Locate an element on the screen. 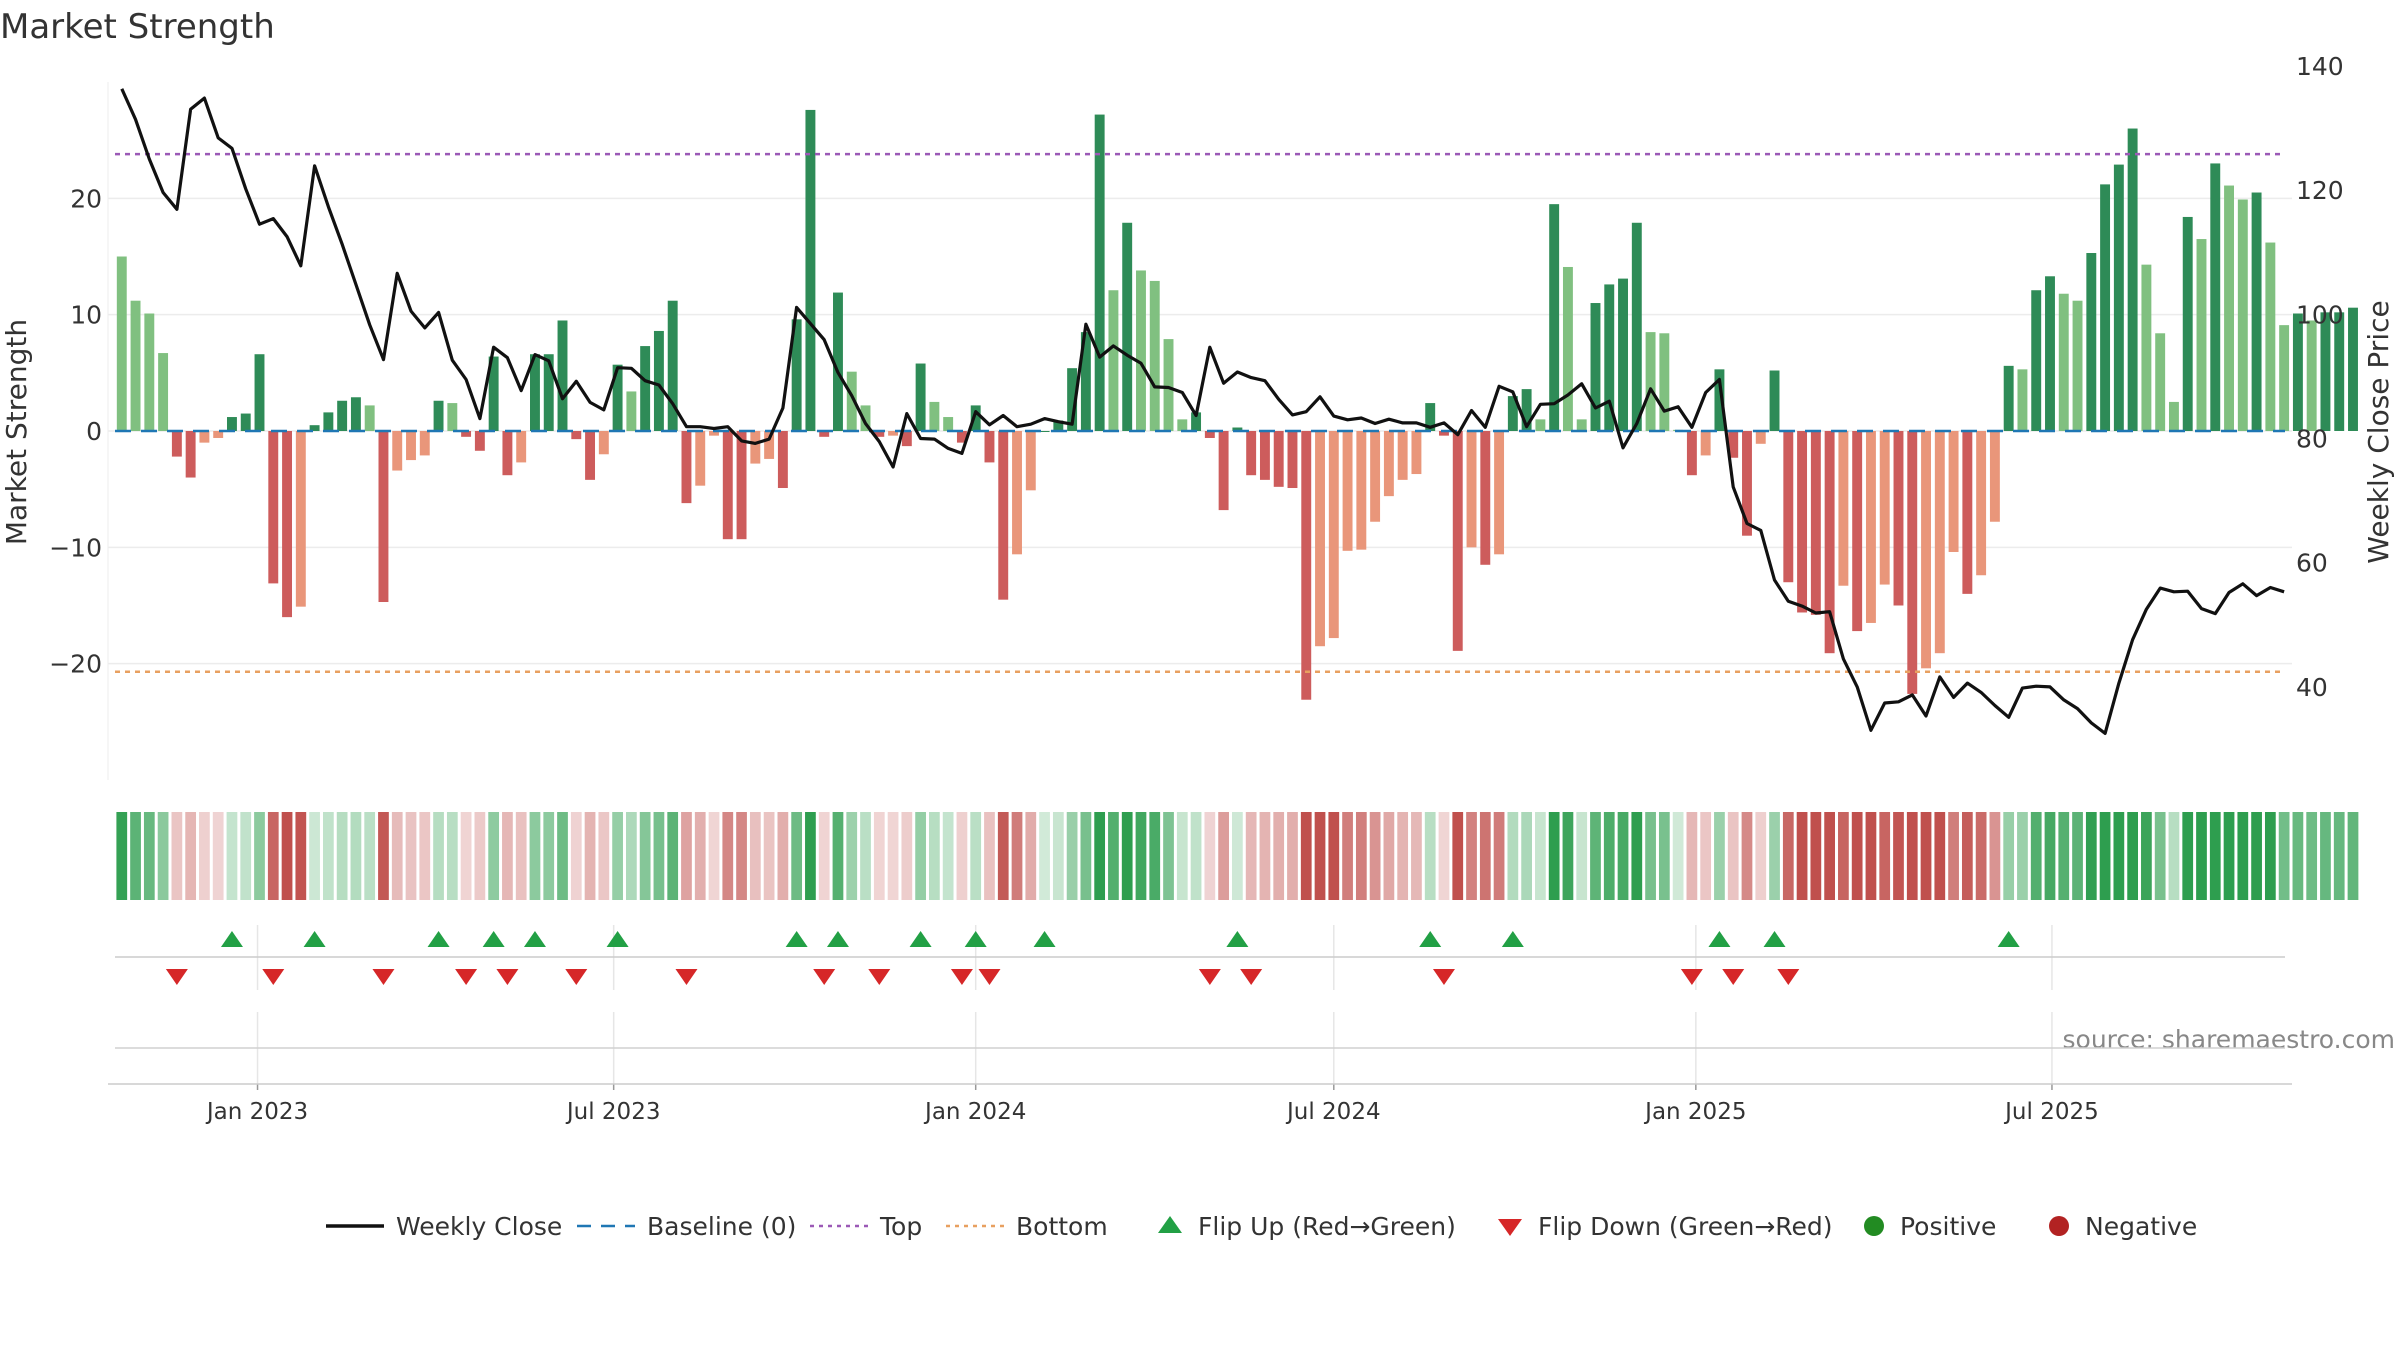 The image size is (2400, 1350). legend-label: Baseline (0) is located at coordinates (721, 1226).